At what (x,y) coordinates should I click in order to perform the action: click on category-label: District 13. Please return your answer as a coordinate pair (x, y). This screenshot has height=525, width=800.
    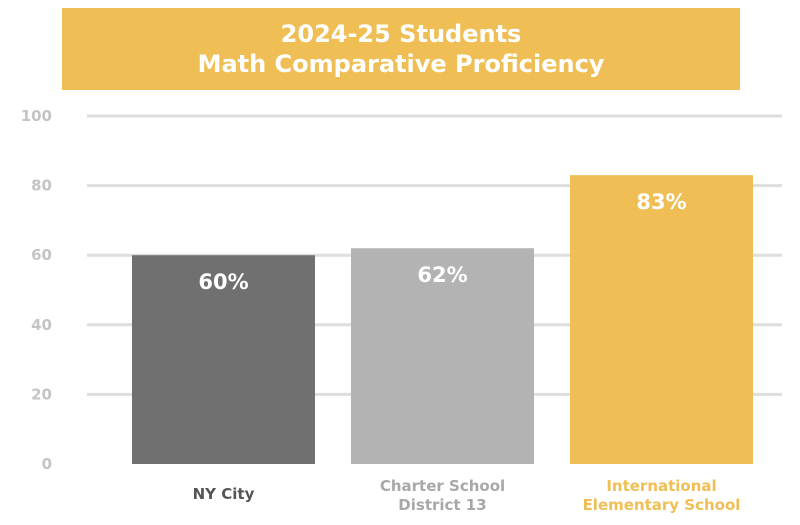
    Looking at the image, I should click on (442, 505).